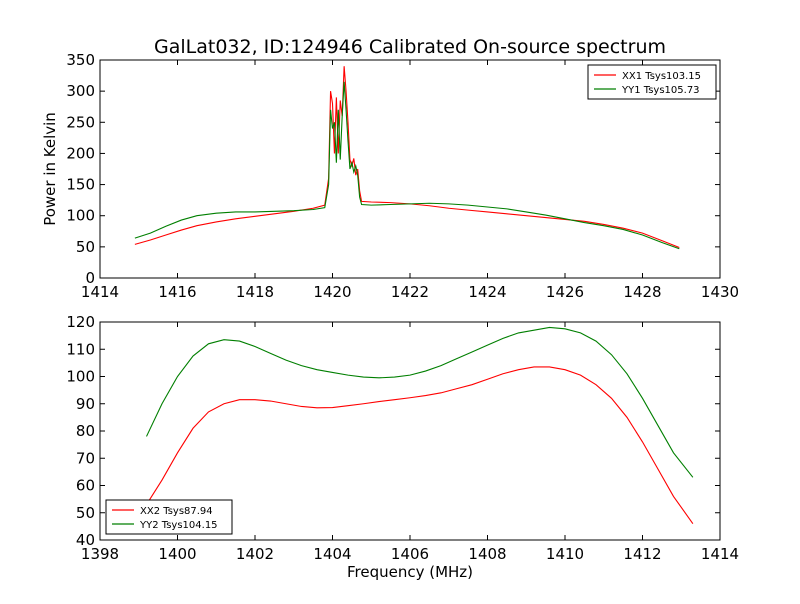 This screenshot has width=800, height=604. Describe the element at coordinates (410, 554) in the screenshot. I see `x-tick-label: 1406` at that location.